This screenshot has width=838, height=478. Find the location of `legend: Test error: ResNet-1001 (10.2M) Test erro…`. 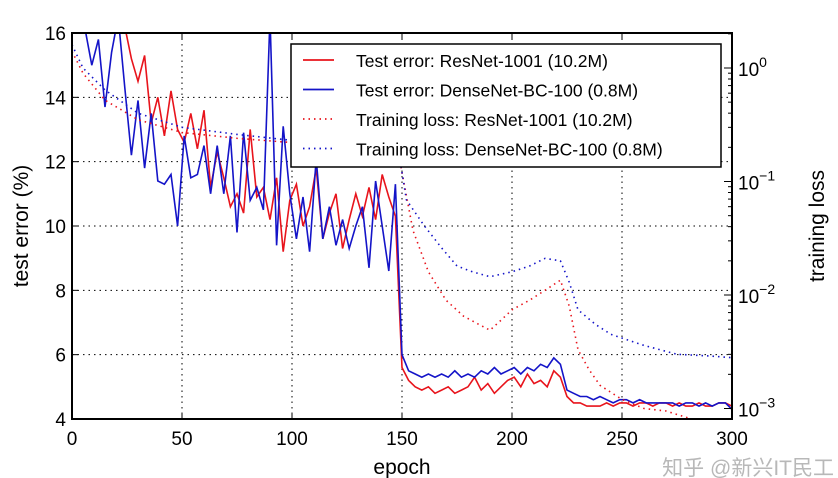

legend: Test error: ResNet-1001 (10.2M) Test erro… is located at coordinates (506, 105).